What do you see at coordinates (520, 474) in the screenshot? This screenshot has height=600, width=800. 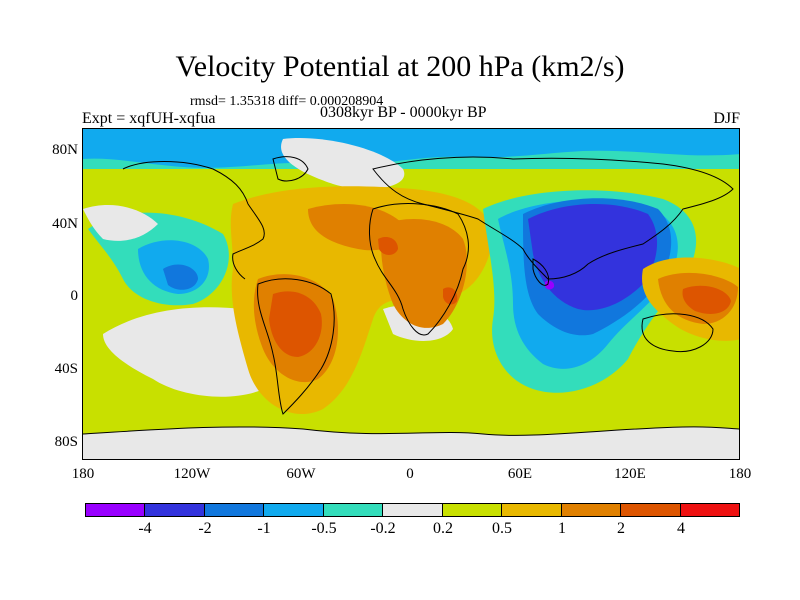 I see `lon-label-60e: 60E` at bounding box center [520, 474].